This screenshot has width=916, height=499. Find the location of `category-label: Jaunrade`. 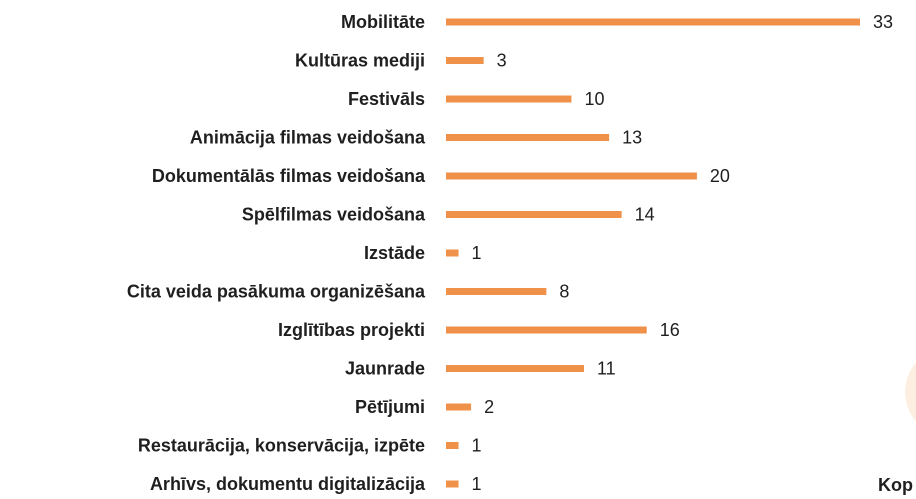

category-label: Jaunrade is located at coordinates (385, 368).